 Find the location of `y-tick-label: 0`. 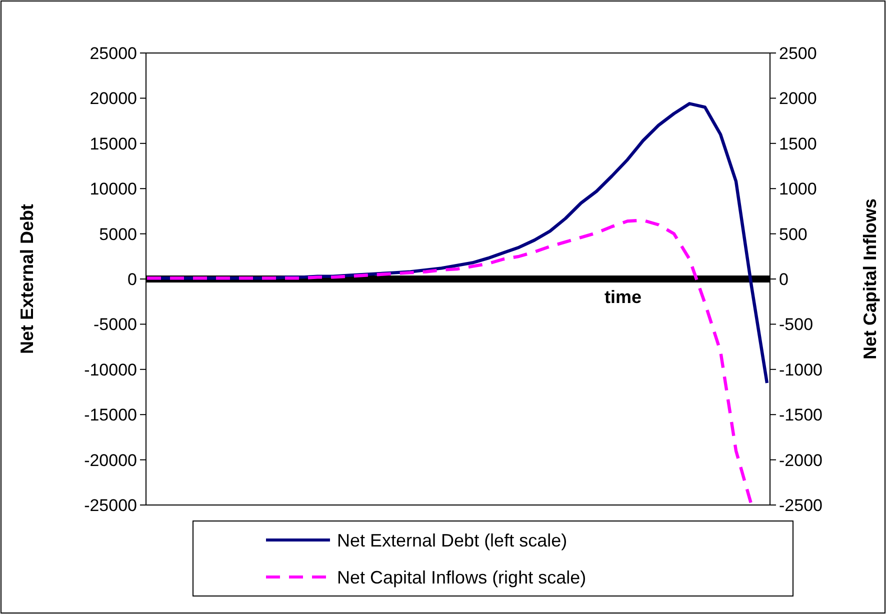

y-tick-label: 0 is located at coordinates (132, 279).